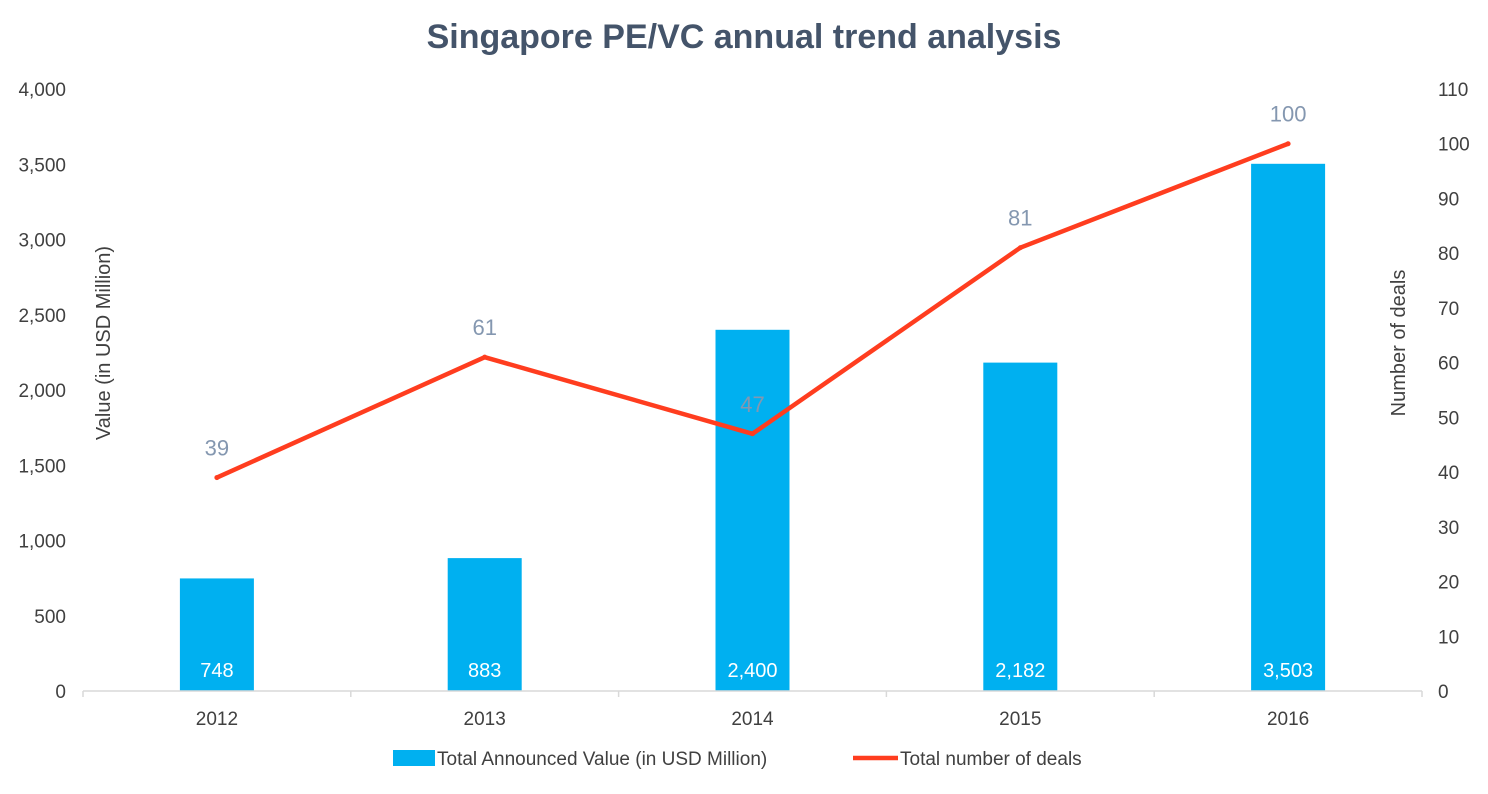 Image resolution: width=1488 pixels, height=794 pixels. Describe the element at coordinates (1399, 343) in the screenshot. I see `right-axis-title: Number of deals` at that location.